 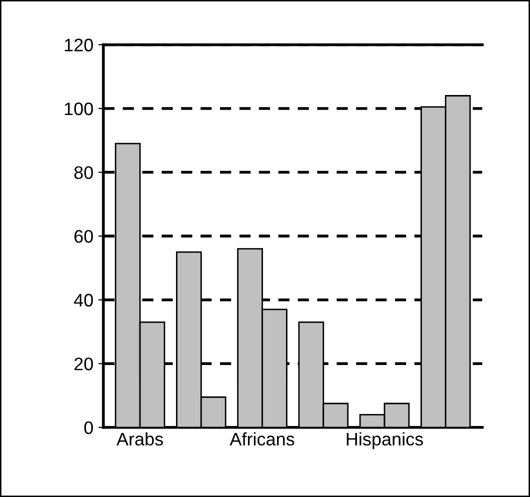 What do you see at coordinates (78, 109) in the screenshot?
I see `y-tick-label: 100` at bounding box center [78, 109].